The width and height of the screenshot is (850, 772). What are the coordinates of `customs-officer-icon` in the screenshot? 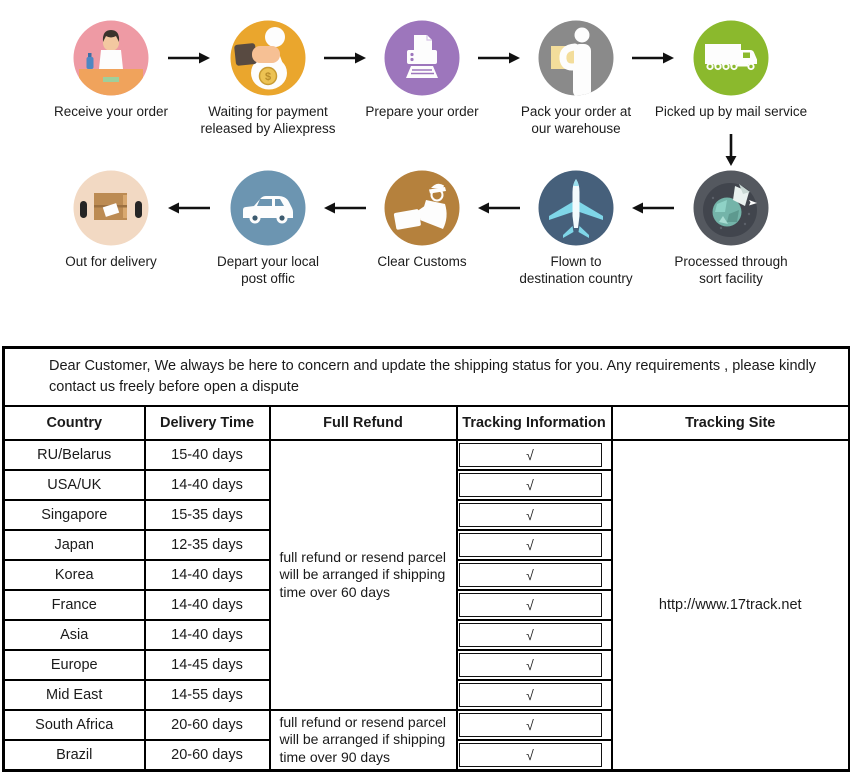 It's located at (422, 208).